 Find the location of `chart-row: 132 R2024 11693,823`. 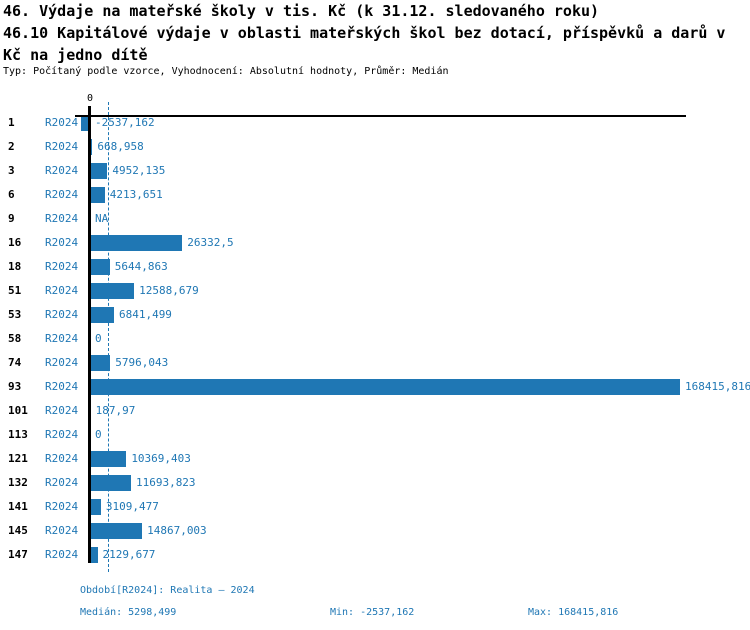

chart-row: 132 R2024 11693,823 is located at coordinates (375, 483).